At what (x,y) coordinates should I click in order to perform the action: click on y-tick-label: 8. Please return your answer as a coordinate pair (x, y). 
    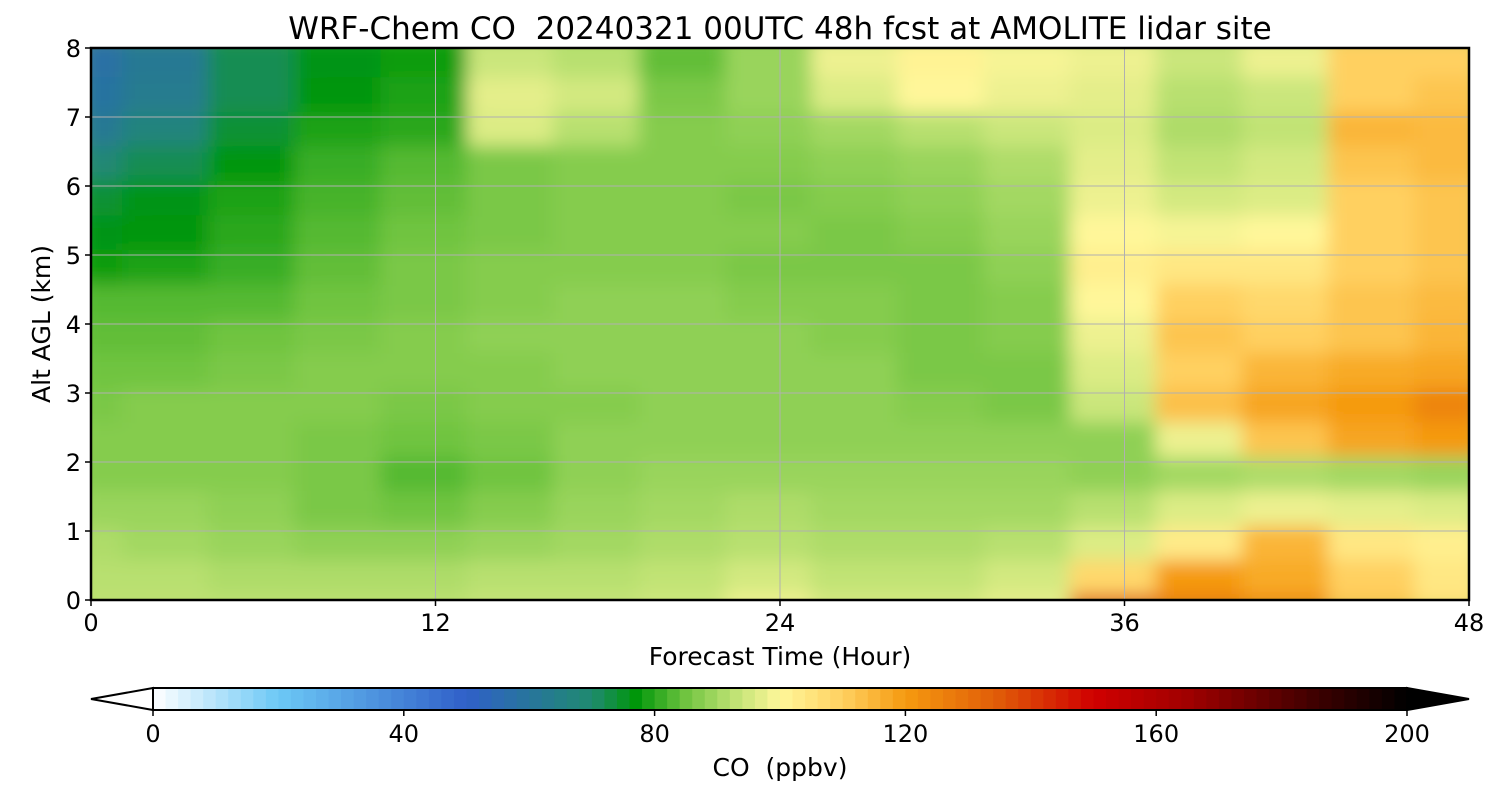
    Looking at the image, I should click on (73, 49).